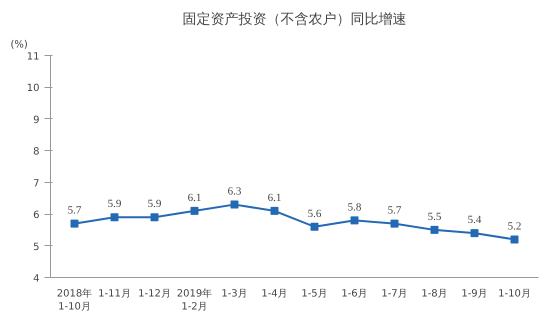 The height and width of the screenshot is (315, 553). I want to click on y-tick-label: 8, so click(36, 152).